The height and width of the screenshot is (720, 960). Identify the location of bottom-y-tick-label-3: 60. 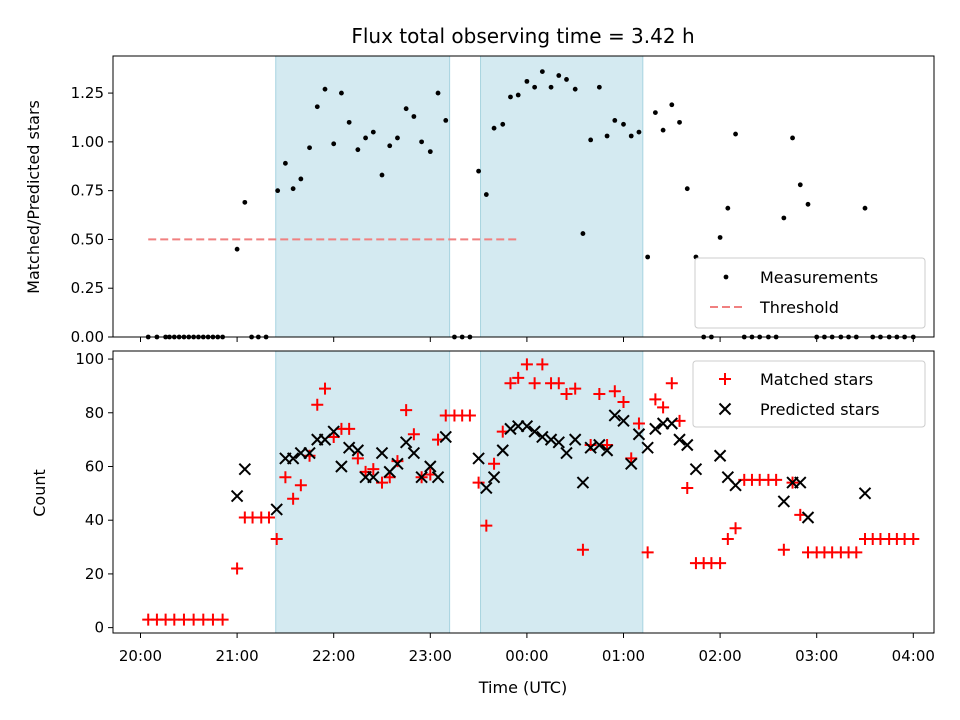
(94, 466).